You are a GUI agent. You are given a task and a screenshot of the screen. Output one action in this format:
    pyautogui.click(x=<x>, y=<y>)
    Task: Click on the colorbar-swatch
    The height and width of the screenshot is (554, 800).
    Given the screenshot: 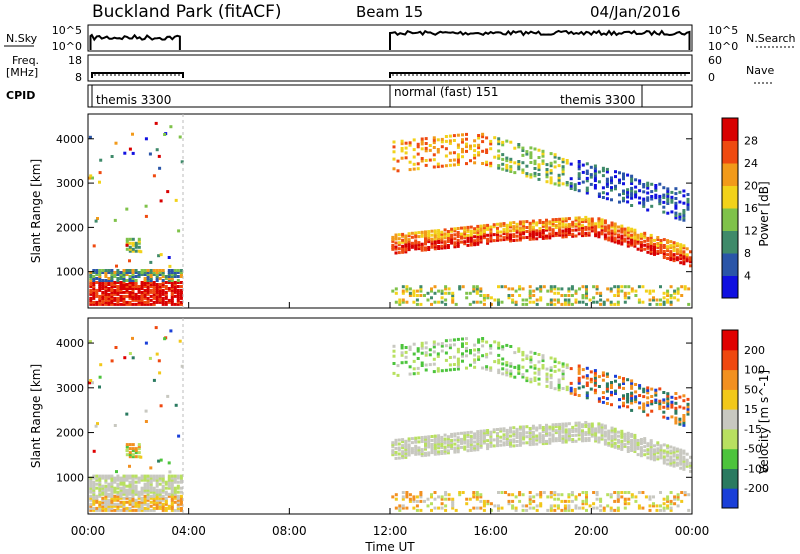 What is the action you would take?
    pyautogui.click(x=730, y=340)
    